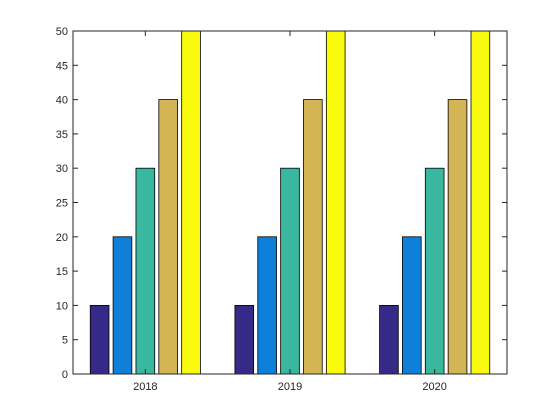 Image resolution: width=560 pixels, height=420 pixels. I want to click on y-tick-label: 40, so click(62, 101).